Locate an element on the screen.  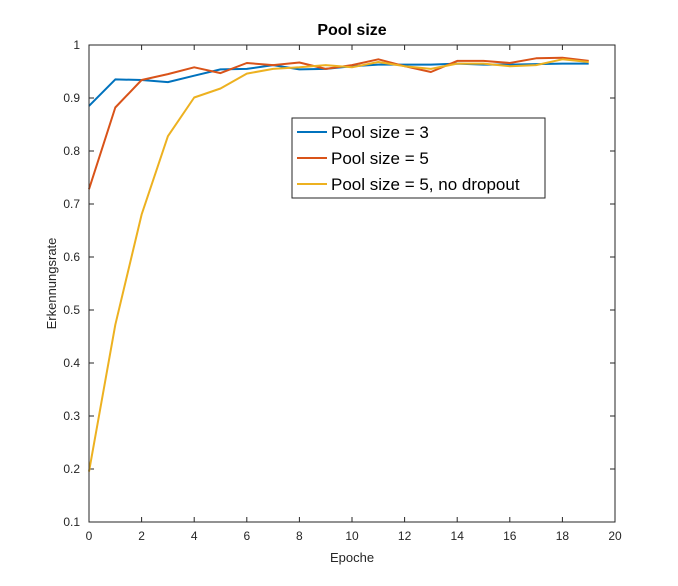
x-tick-label: 12 is located at coordinates (405, 536).